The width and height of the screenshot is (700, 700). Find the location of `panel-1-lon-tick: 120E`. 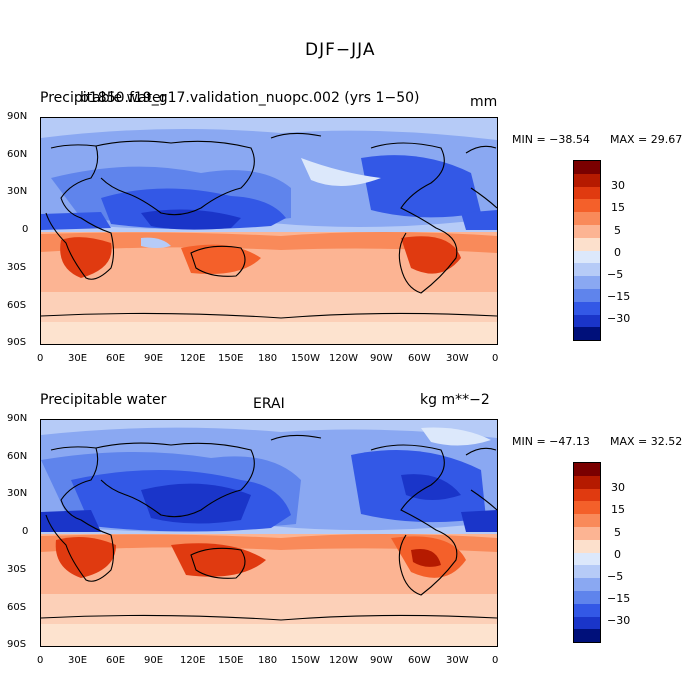

panel-1-lon-tick: 120E is located at coordinates (193, 358).